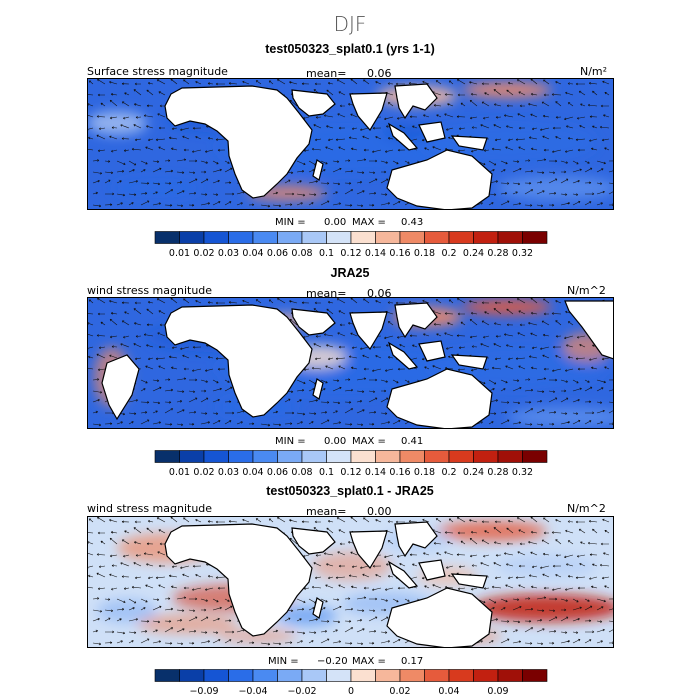  Describe the element at coordinates (555, 188) in the screenshot. I see `field-anomaly-region` at that location.